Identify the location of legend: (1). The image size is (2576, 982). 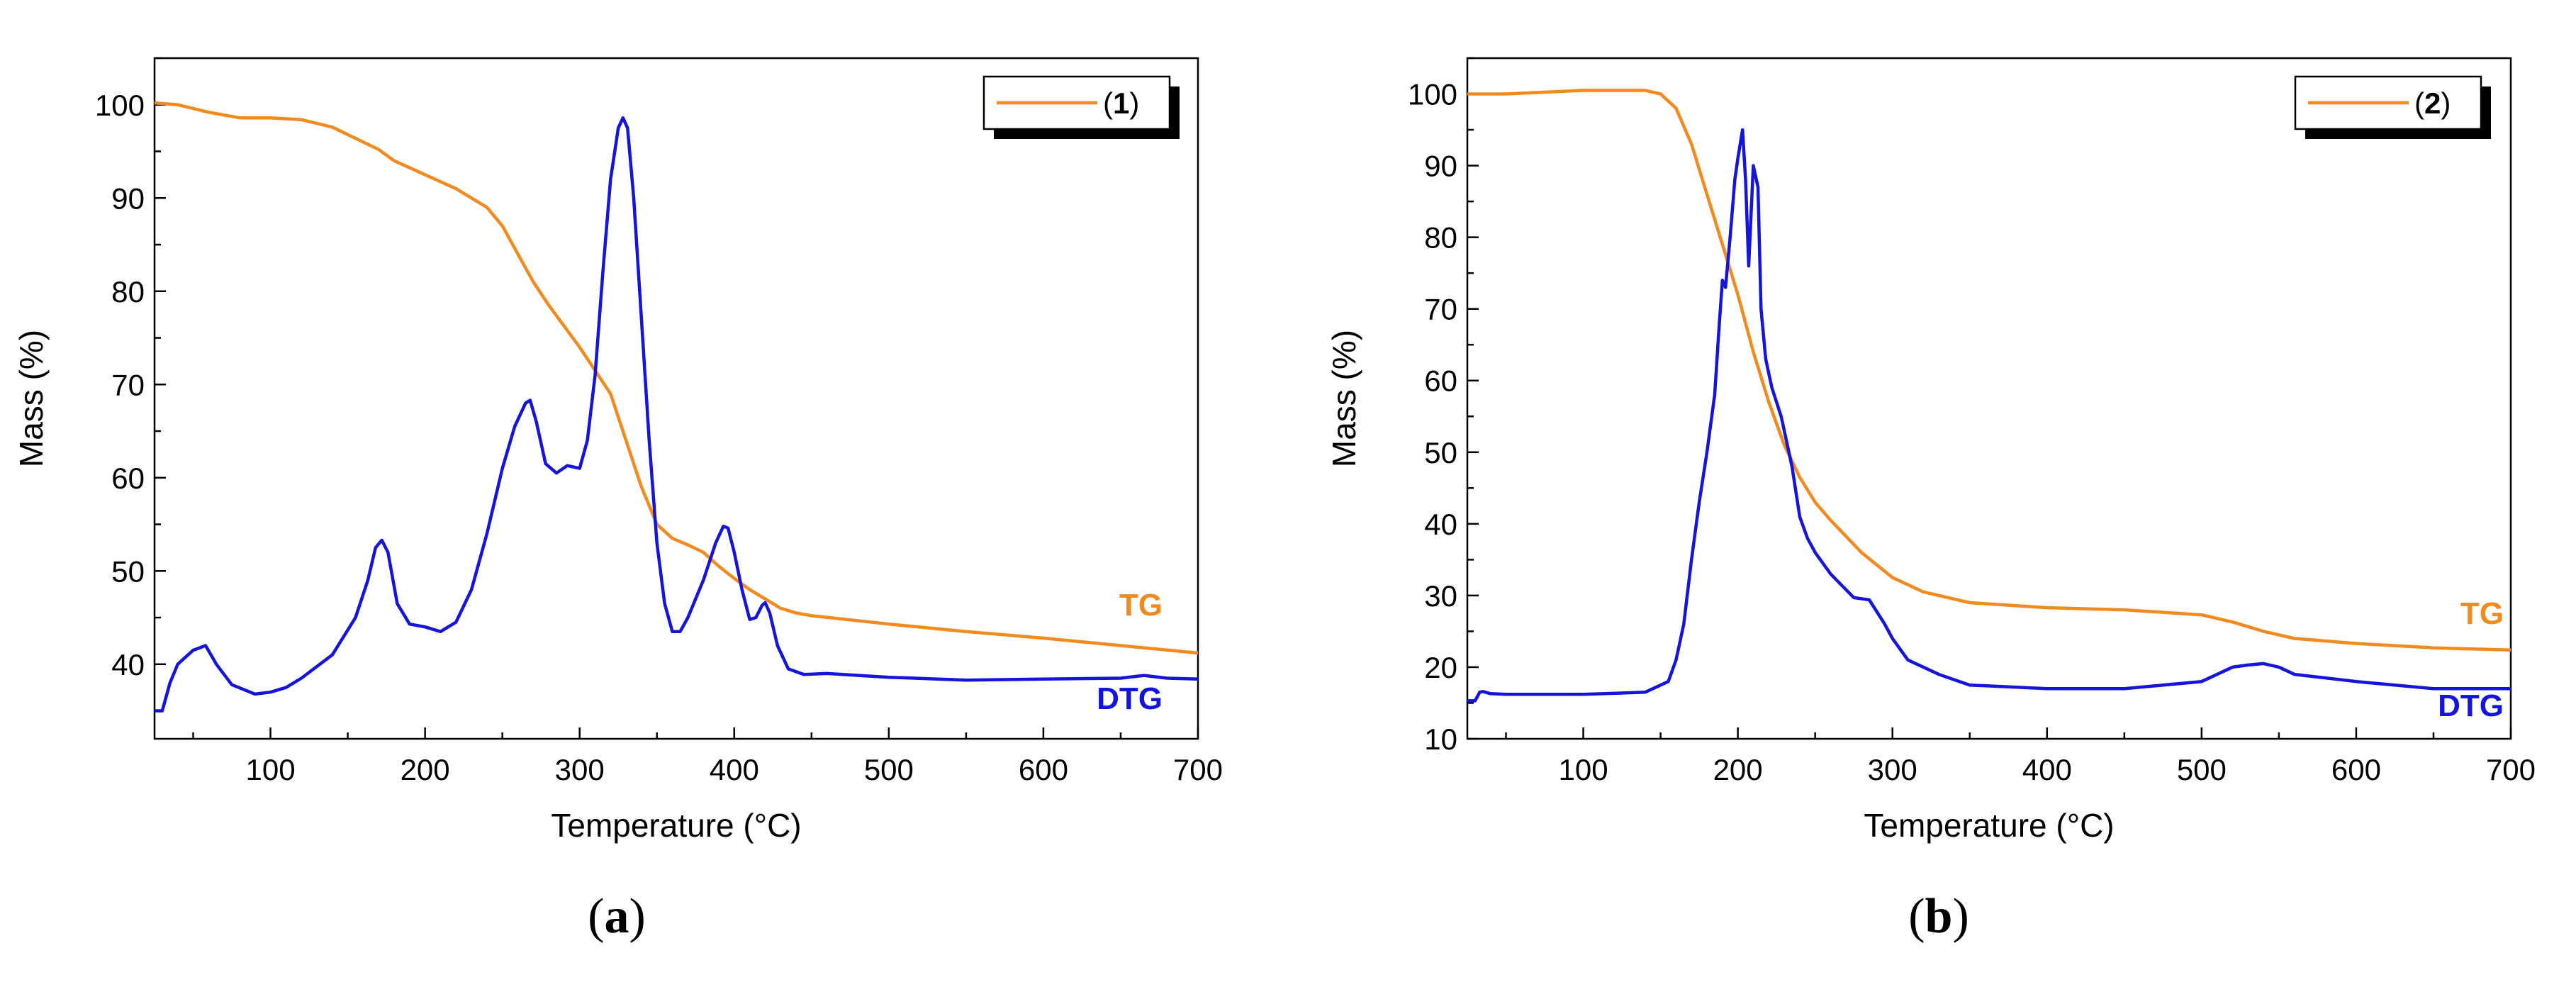
(1081, 107).